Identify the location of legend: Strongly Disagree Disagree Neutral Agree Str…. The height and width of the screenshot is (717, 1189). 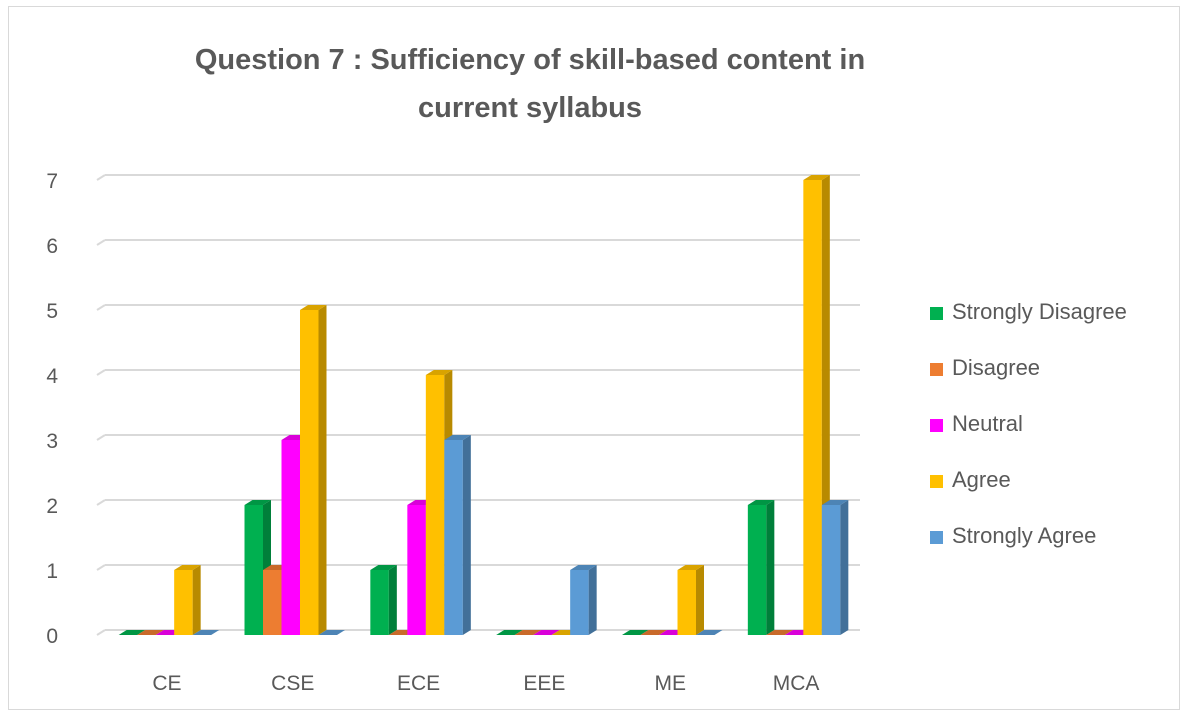
(1055, 436).